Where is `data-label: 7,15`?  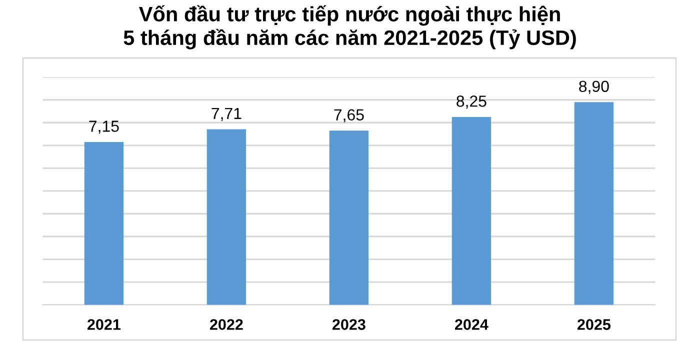
data-label: 7,15 is located at coordinates (104, 127).